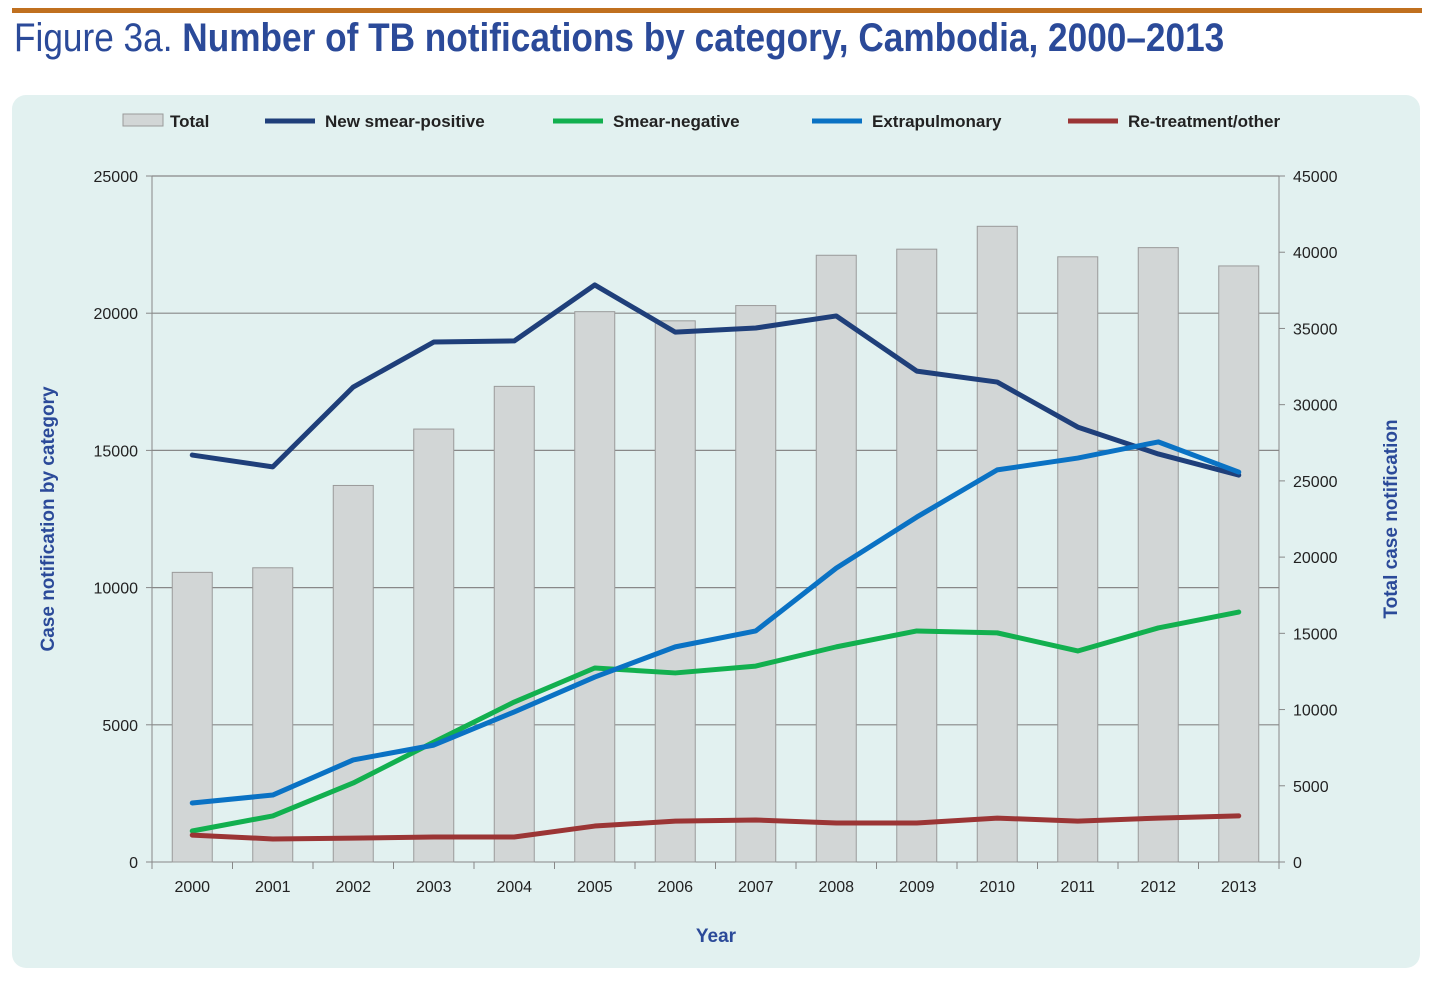 The width and height of the screenshot is (1441, 981). I want to click on y2-tick-label: 25000, so click(1315, 482).